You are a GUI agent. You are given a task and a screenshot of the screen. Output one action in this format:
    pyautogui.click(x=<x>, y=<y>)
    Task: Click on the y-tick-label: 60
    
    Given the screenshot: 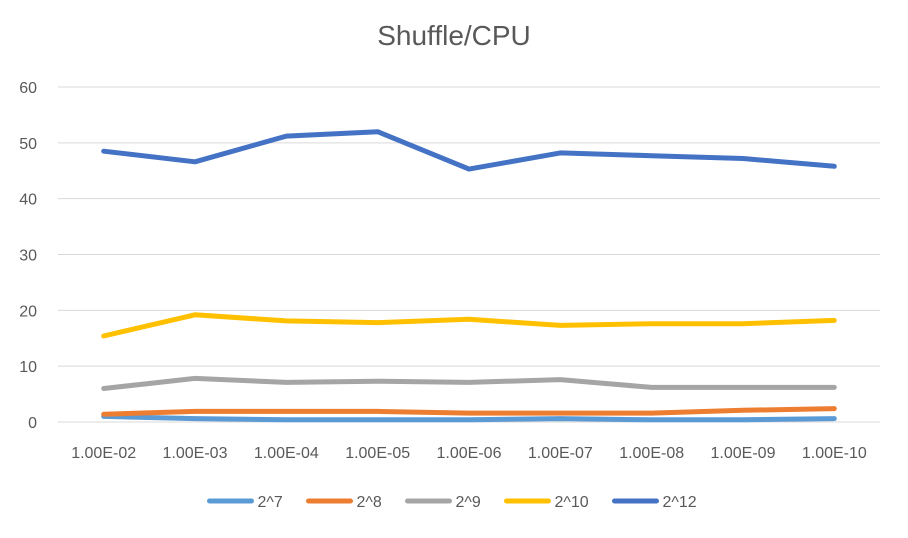 What is the action you would take?
    pyautogui.click(x=28, y=88)
    